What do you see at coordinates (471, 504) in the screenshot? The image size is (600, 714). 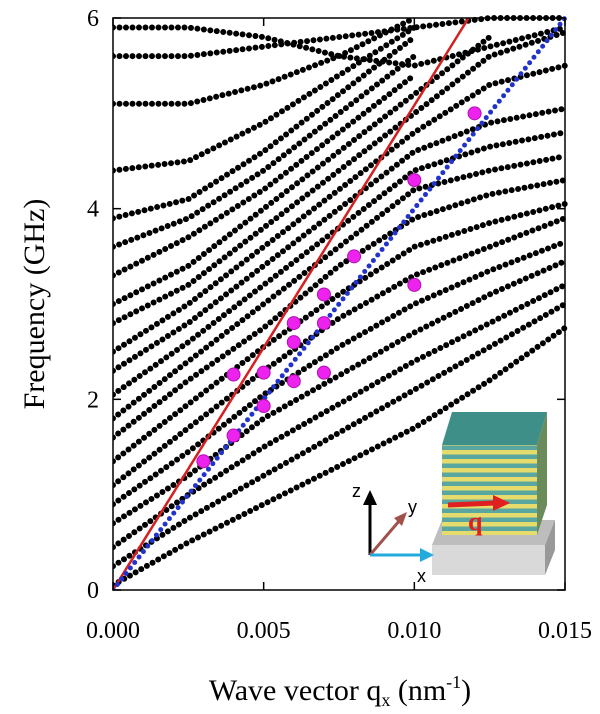 I see `q-arrow` at bounding box center [471, 504].